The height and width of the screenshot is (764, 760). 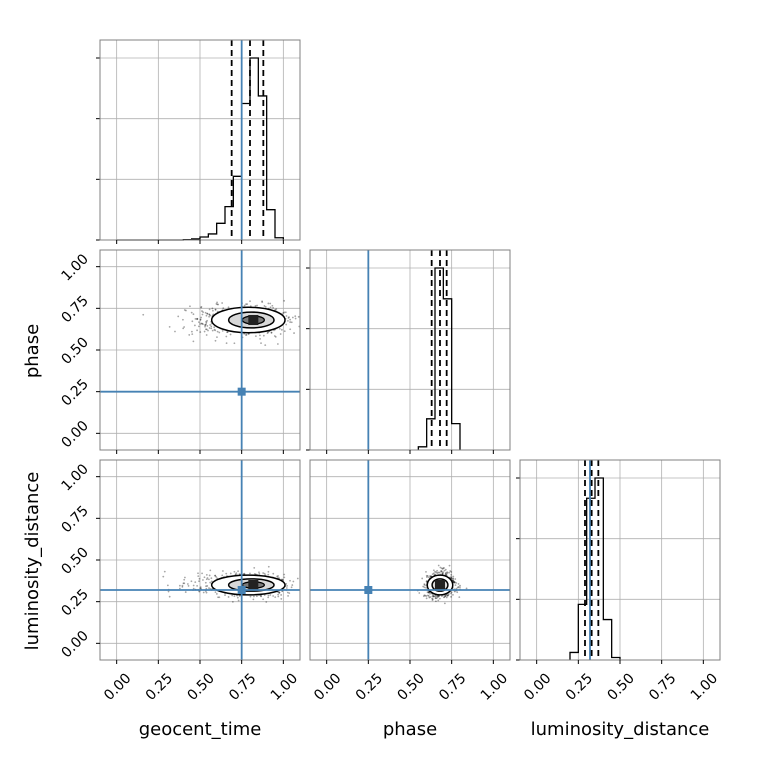 I want to click on y-axis-label-luminosity-distance: luminosity_distance, so click(x=32, y=561).